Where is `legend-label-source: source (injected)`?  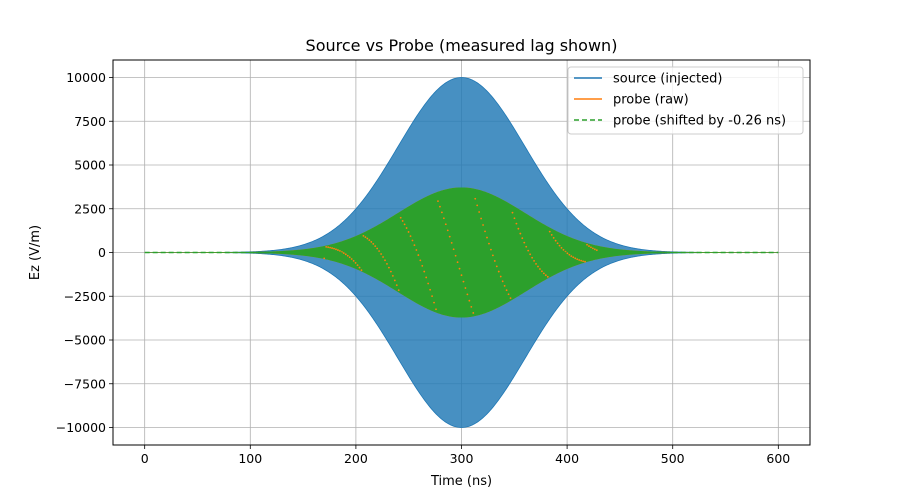
legend-label-source: source (injected) is located at coordinates (667, 79).